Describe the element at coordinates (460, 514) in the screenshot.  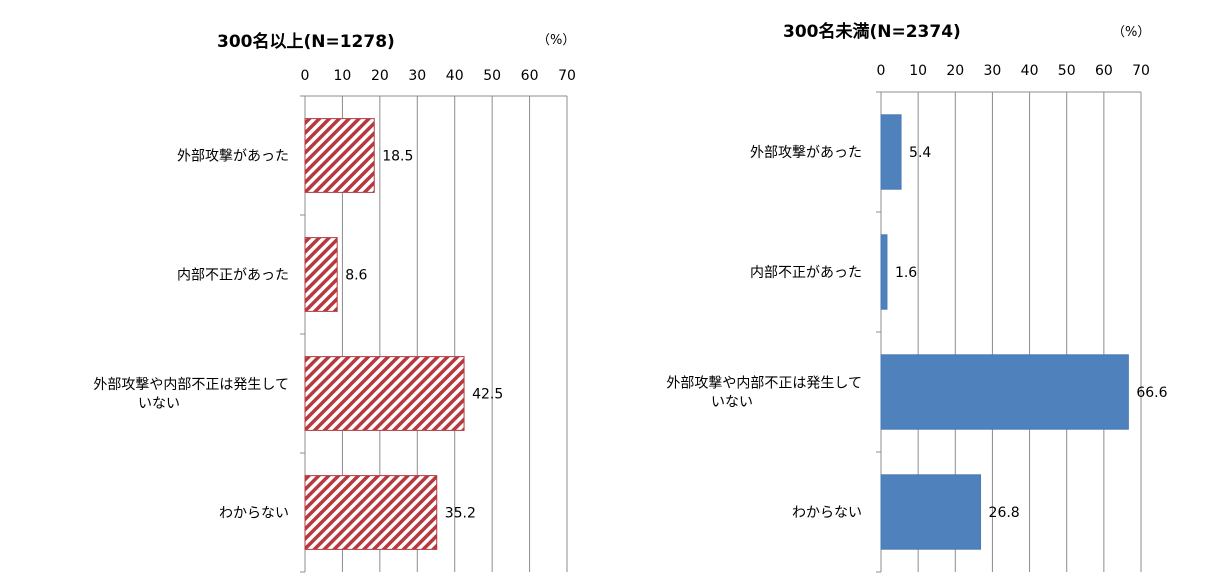
I see `data-label: 35.2` at that location.